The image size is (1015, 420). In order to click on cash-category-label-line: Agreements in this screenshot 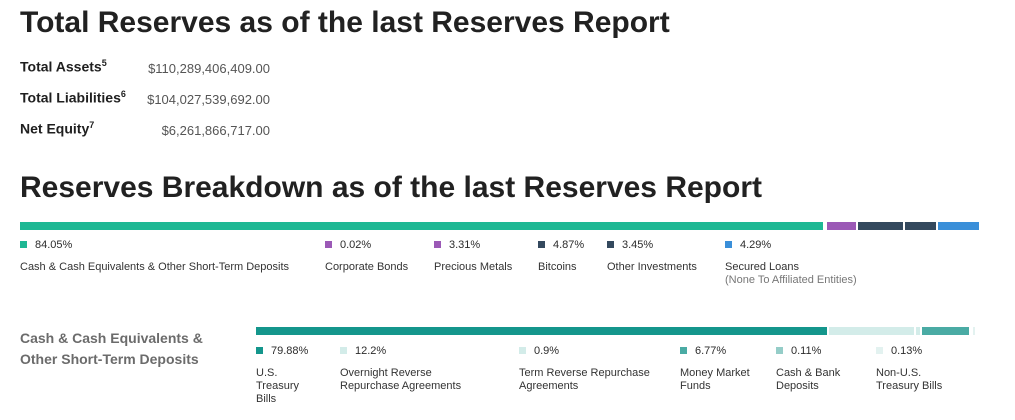, I will do `click(549, 386)`.